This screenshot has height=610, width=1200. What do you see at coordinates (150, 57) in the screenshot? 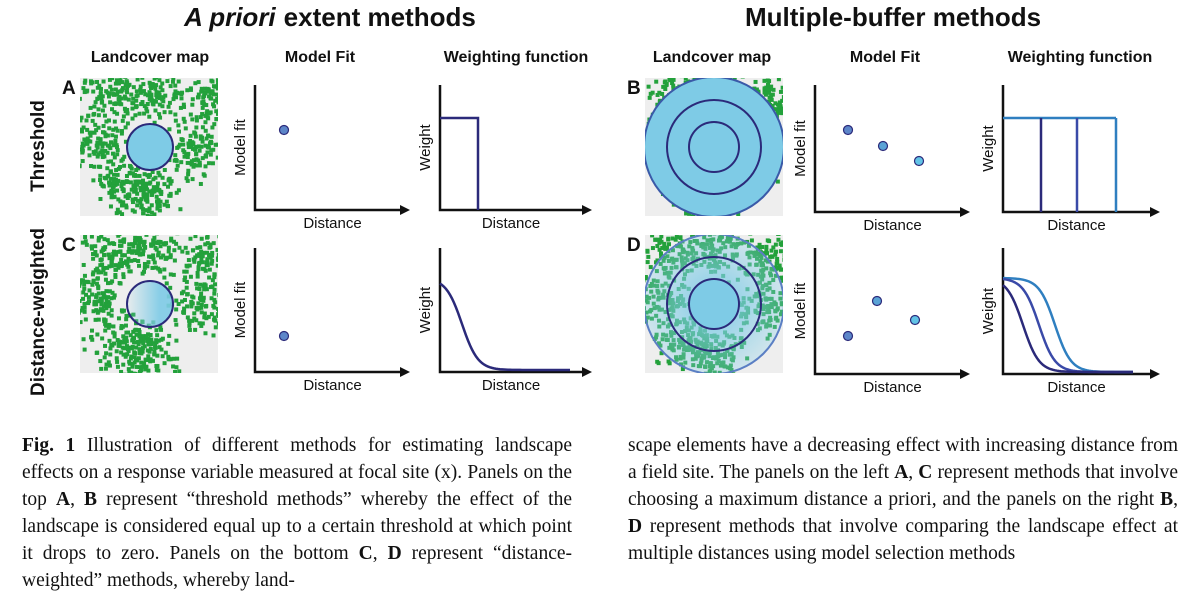
I see `column-header: Landcover map` at bounding box center [150, 57].